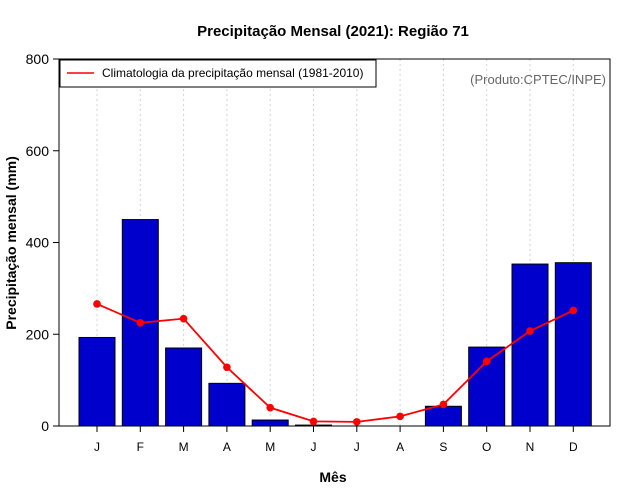  Describe the element at coordinates (11, 243) in the screenshot. I see `y-axis-label: Precipitação mensal (mm)` at that location.